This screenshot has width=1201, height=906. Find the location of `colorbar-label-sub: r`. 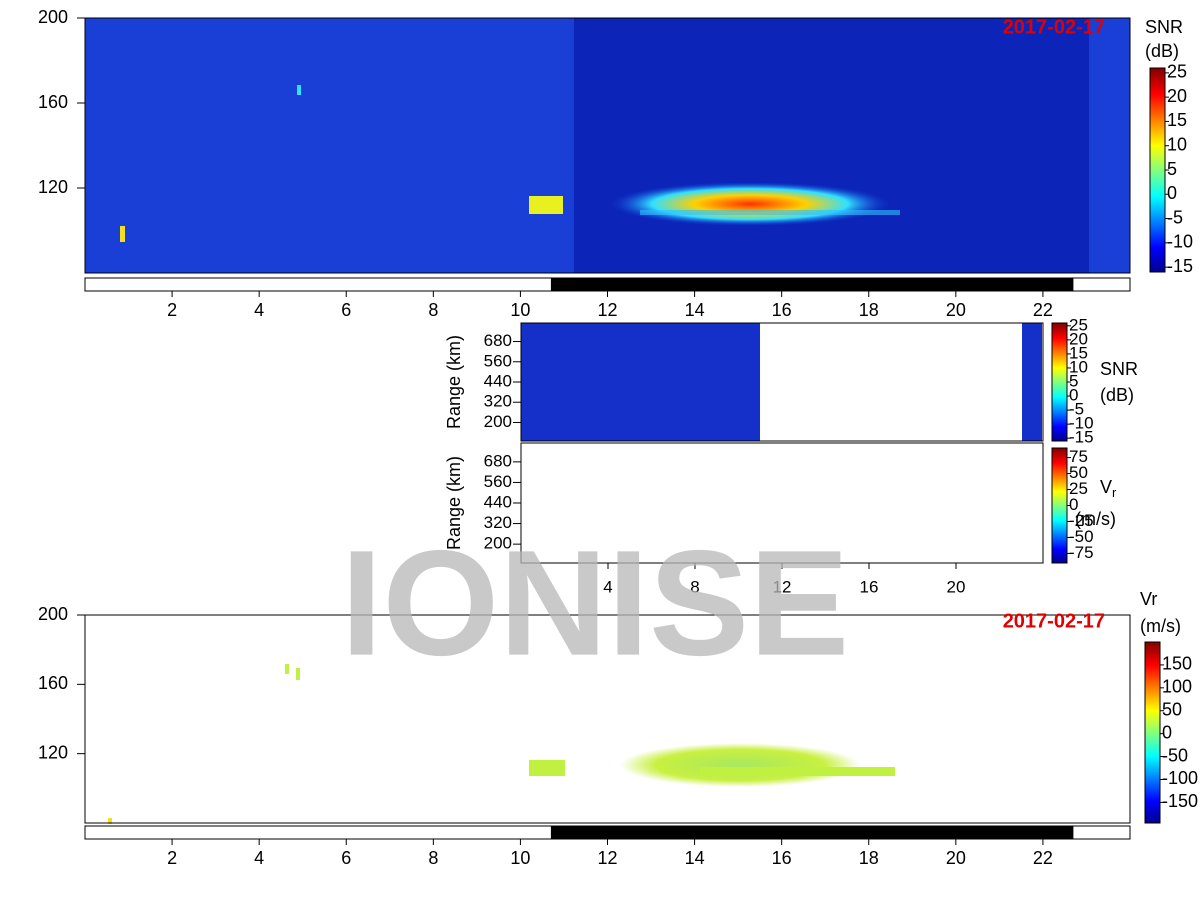

colorbar-label-sub: r is located at coordinates (1114, 492).